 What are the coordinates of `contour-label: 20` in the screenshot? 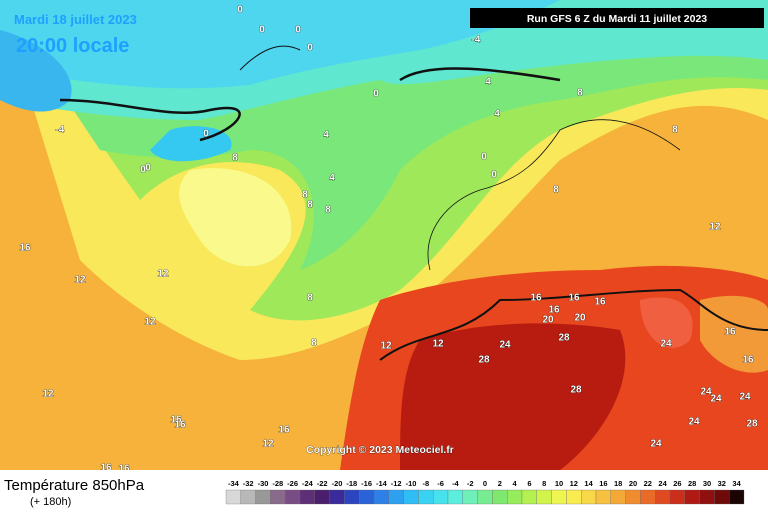 It's located at (548, 320).